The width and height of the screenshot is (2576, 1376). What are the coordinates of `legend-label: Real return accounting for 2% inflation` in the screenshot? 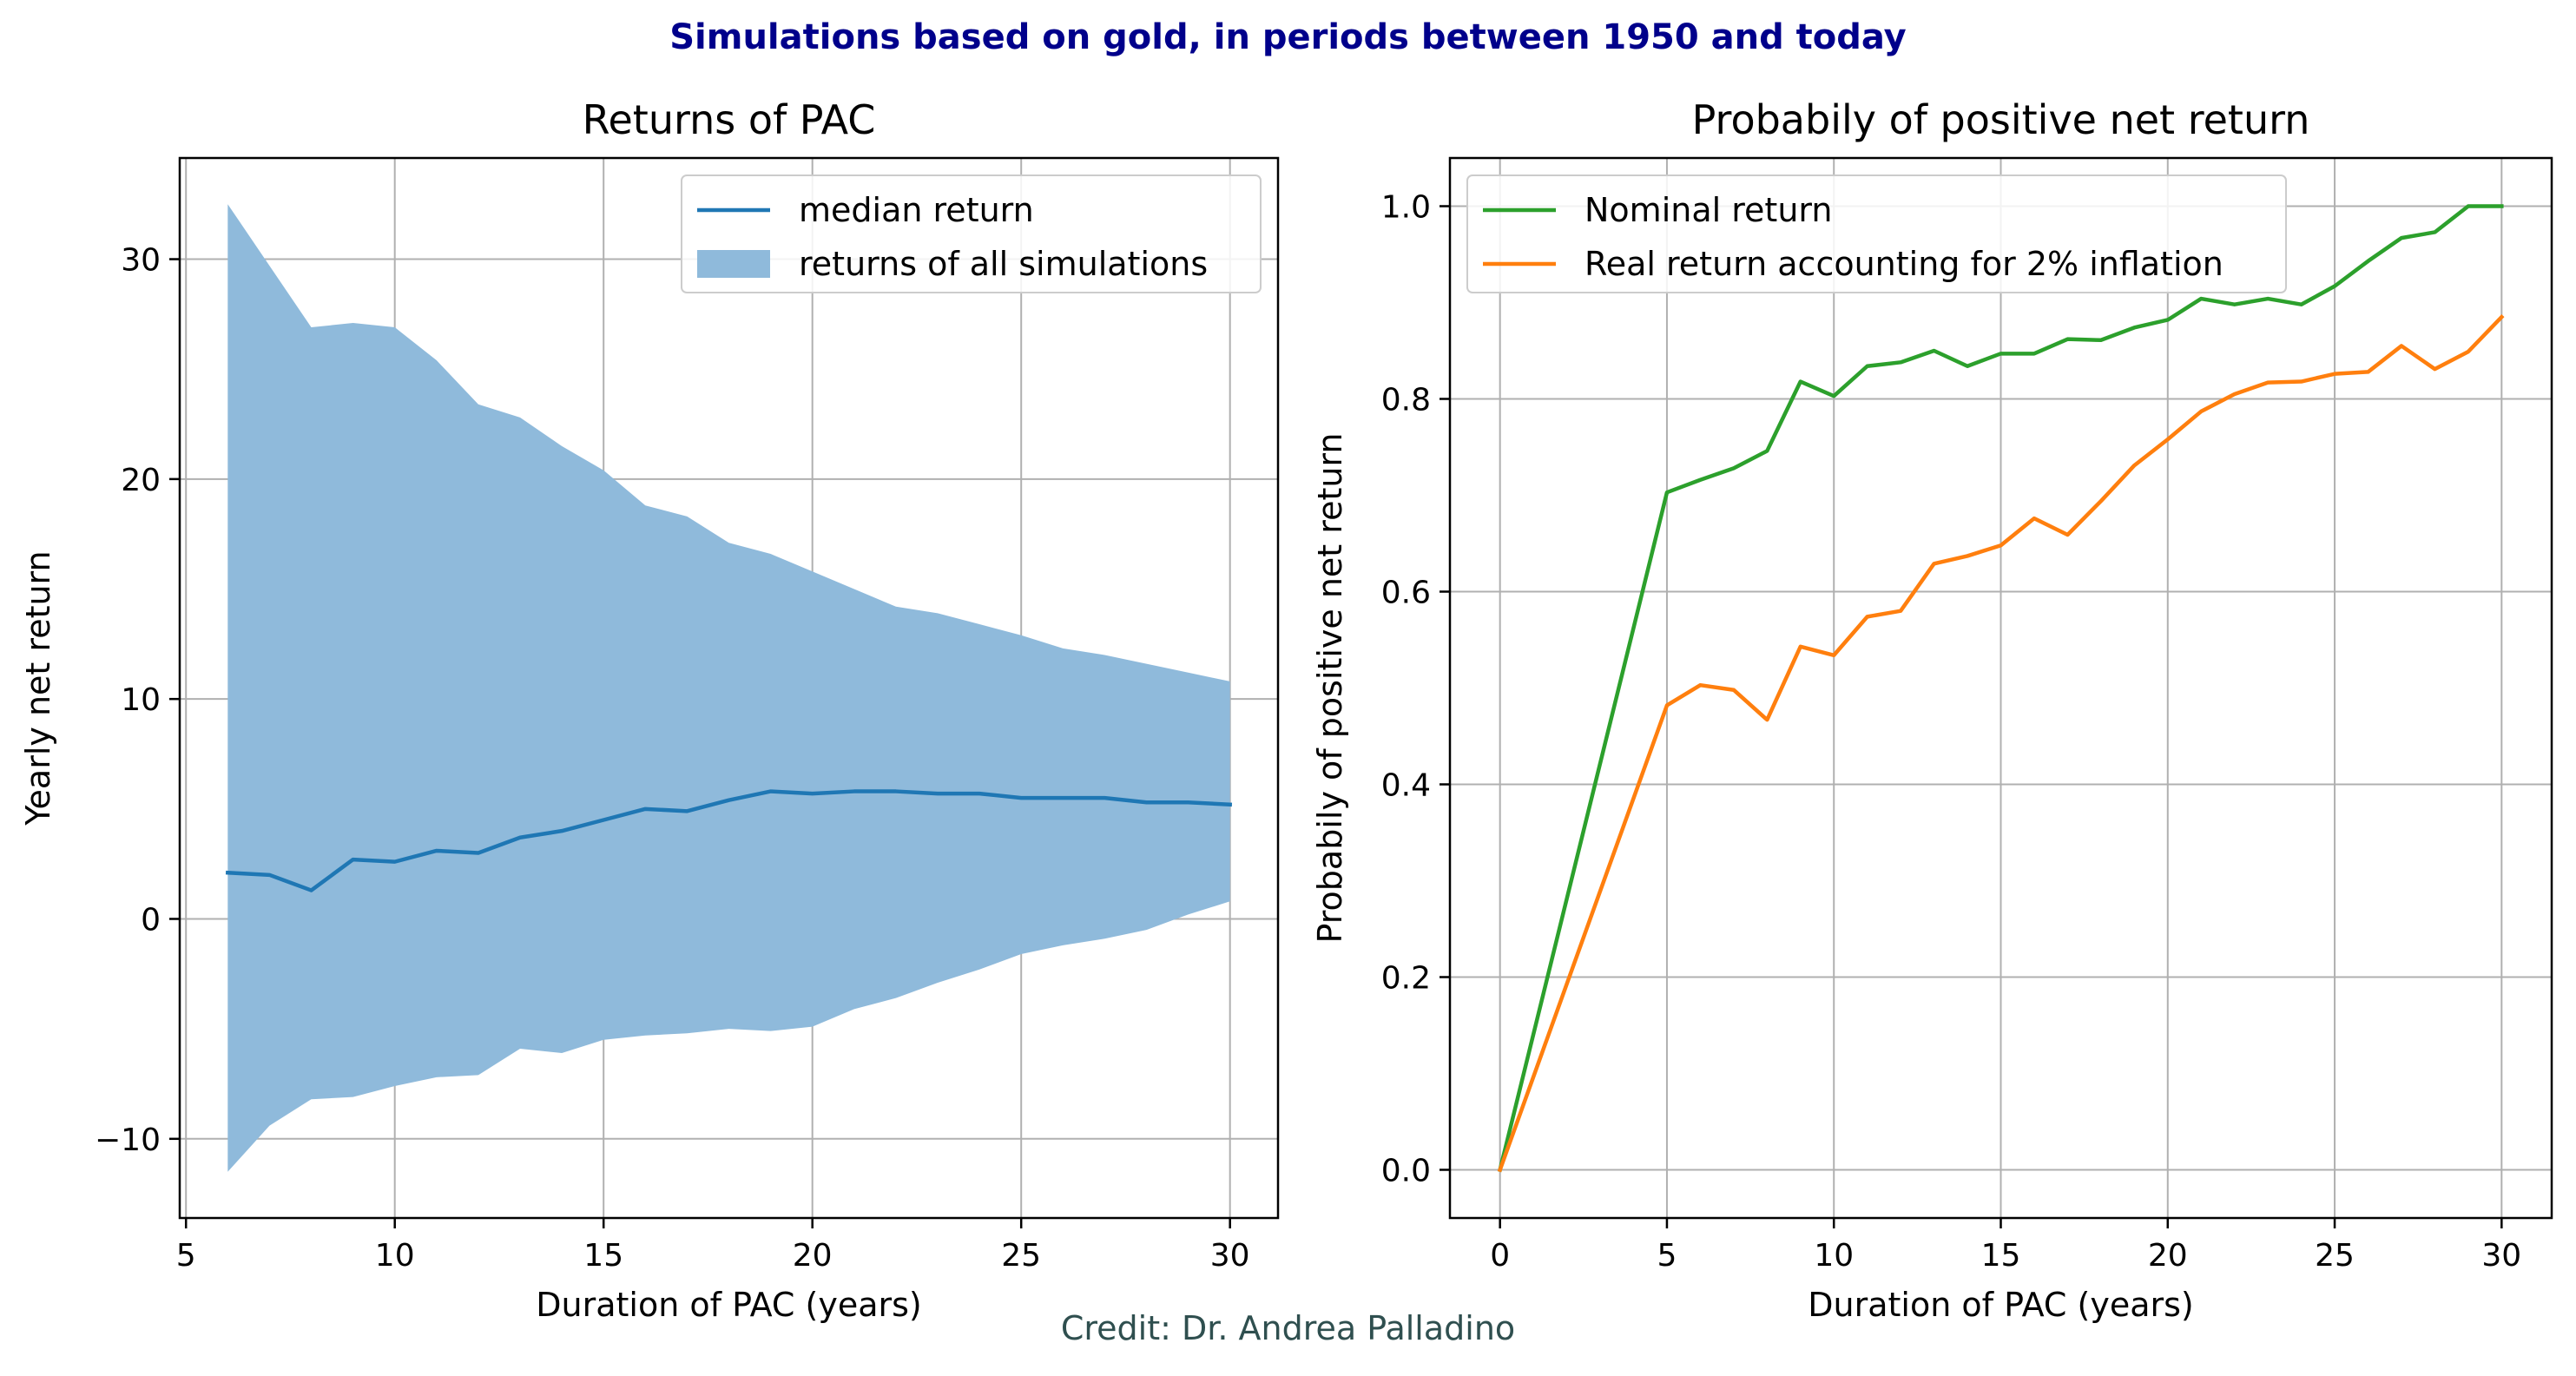 It's located at (1904, 264).